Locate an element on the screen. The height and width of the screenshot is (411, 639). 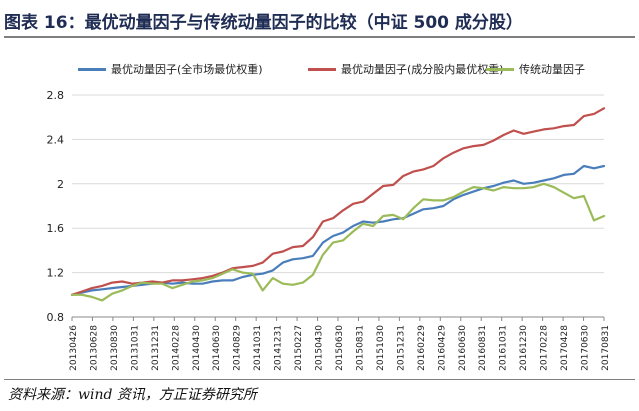
x-tick-label: 20160831 is located at coordinates (483, 348).